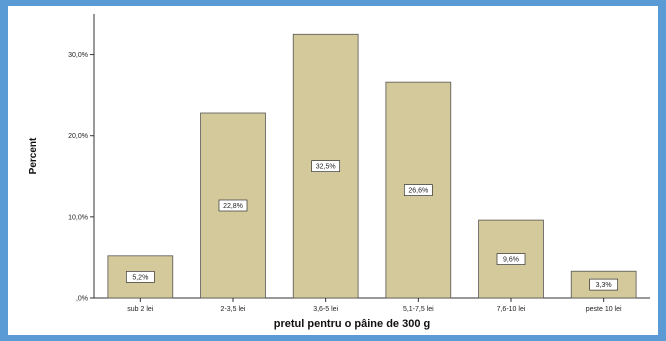 The width and height of the screenshot is (666, 341). I want to click on data-label: 32,5%, so click(326, 167).